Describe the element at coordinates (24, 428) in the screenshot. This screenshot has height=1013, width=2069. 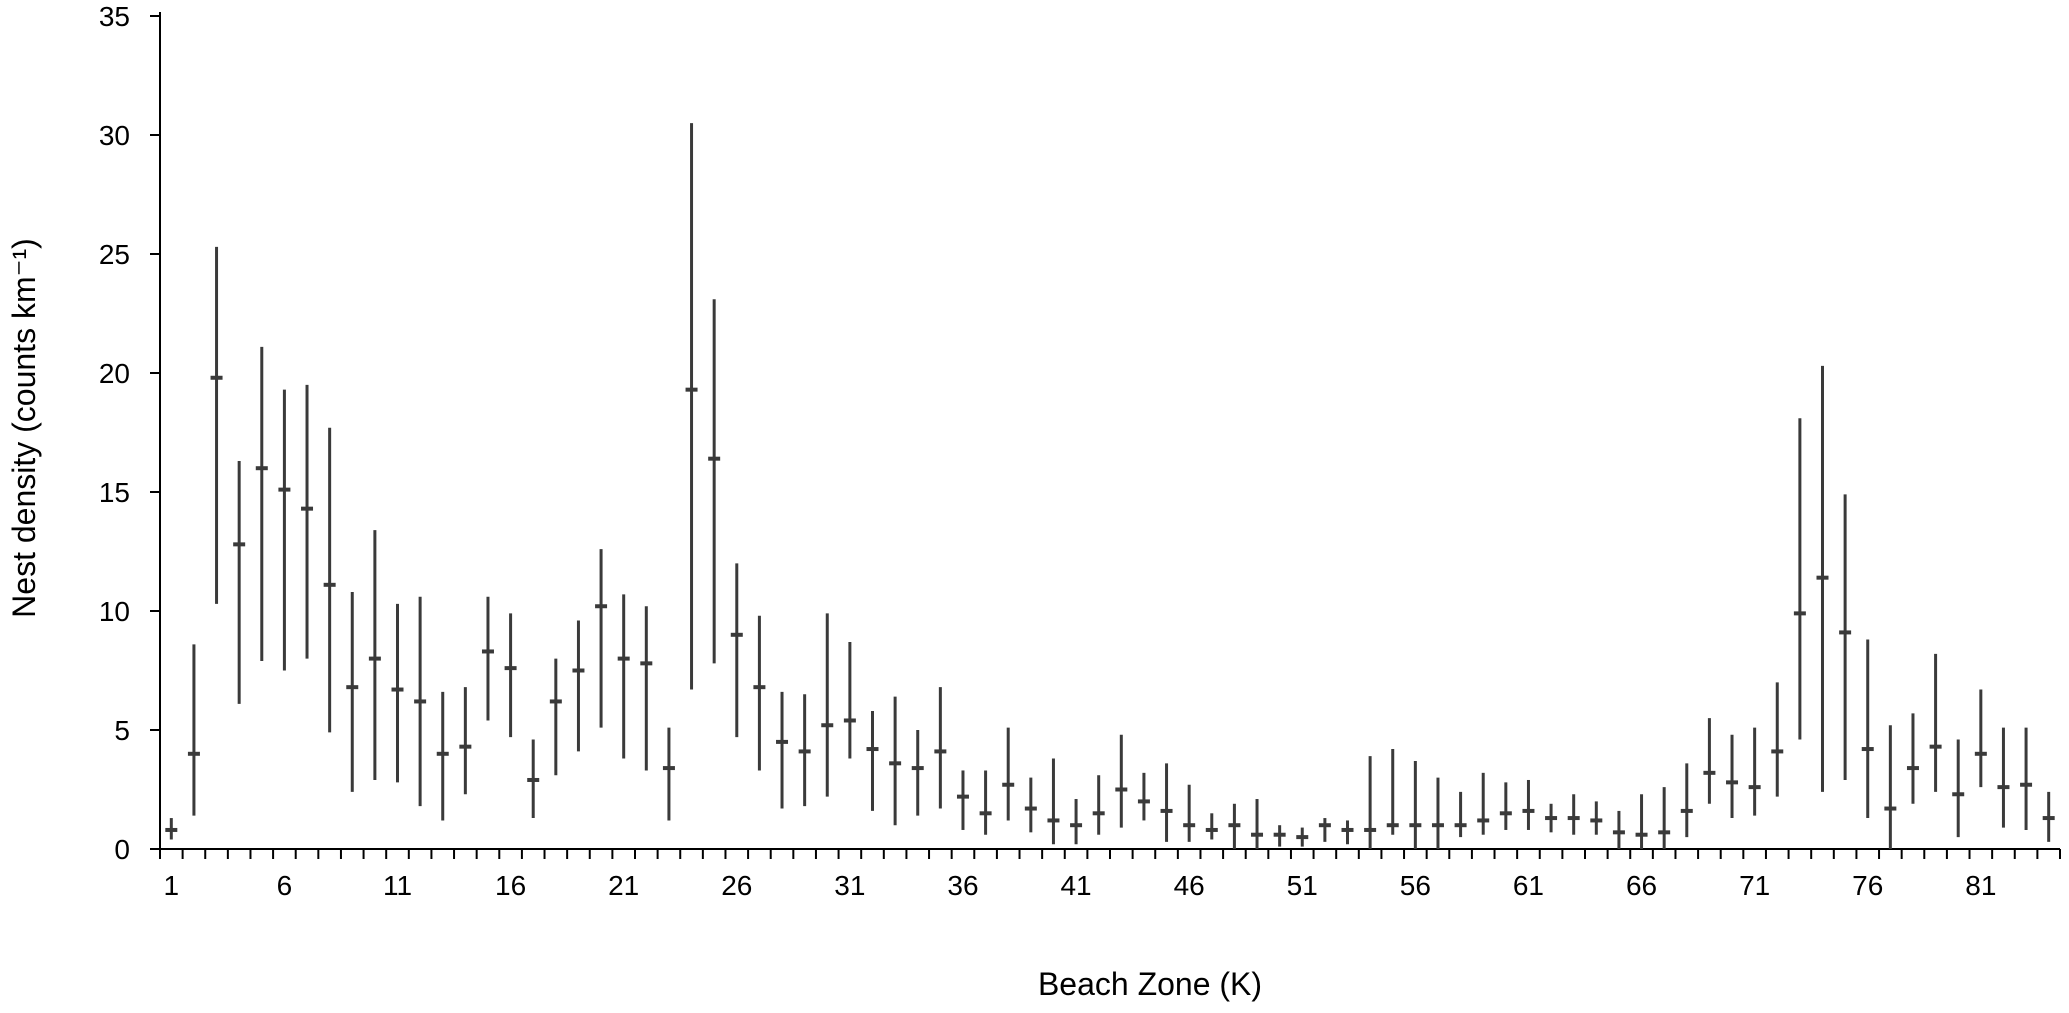
I see `y-axis-title: Nest density (counts km⁻¹)` at that location.